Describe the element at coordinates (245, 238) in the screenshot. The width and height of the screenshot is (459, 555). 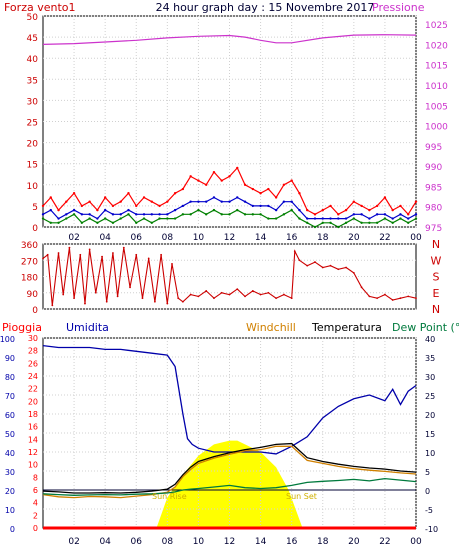
I see `wind-panel-time-axis: 02 04 06 08 10 12 14 16 18 20 22 00` at that location.